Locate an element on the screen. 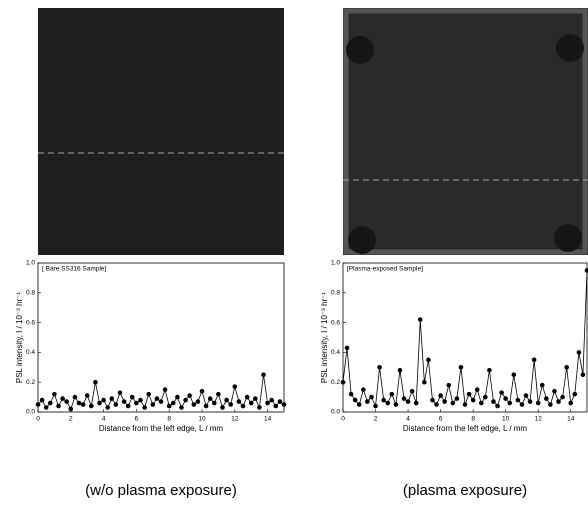 This screenshot has width=588, height=516. y-tick-label: 0.8 is located at coordinates (30, 293).